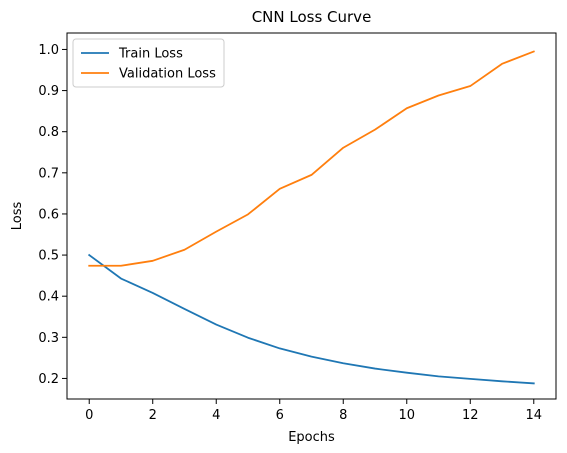 Image resolution: width=567 pixels, height=453 pixels. Describe the element at coordinates (470, 415) in the screenshot. I see `x-tick-label: 12` at that location.